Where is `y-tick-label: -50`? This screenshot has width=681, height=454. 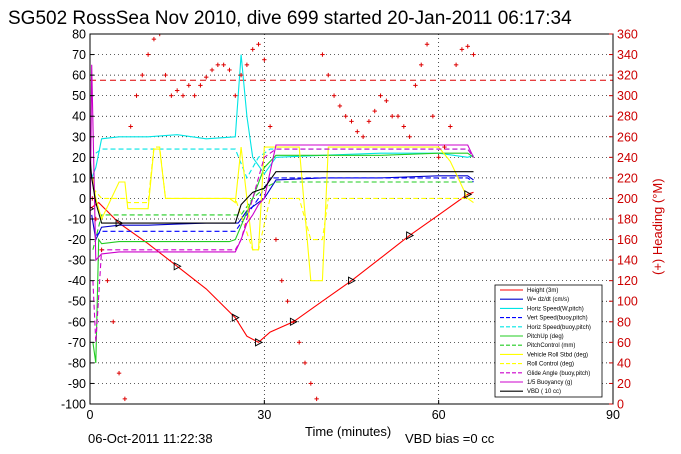
y-tick-label: -50 is located at coordinates (77, 302).